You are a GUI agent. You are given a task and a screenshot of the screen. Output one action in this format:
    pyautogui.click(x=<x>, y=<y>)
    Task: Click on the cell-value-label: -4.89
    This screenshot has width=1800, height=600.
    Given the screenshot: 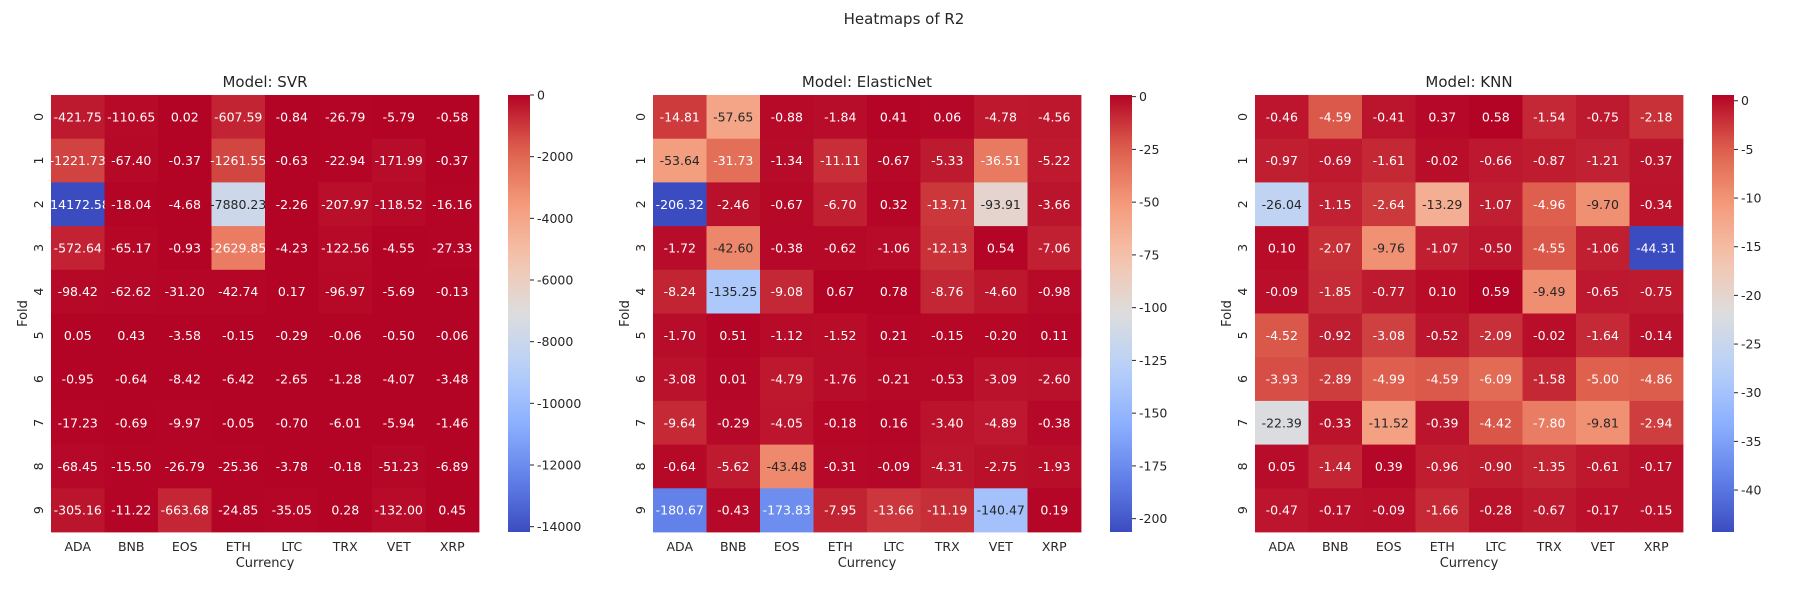 What is the action you would take?
    pyautogui.click(x=1001, y=422)
    